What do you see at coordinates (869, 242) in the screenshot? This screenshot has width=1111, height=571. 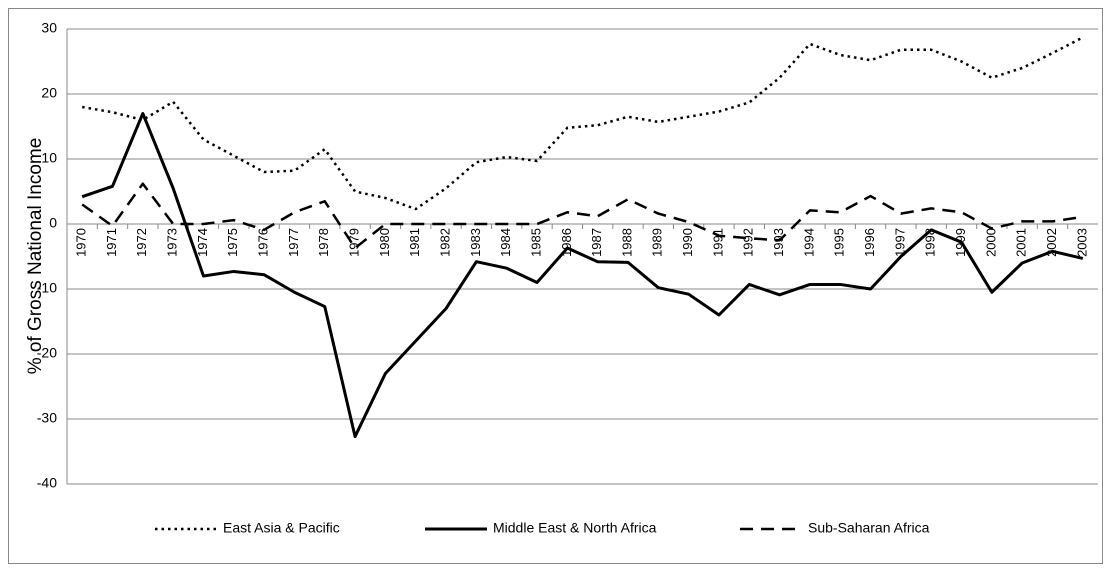 I see `x-tick-label: 1996` at bounding box center [869, 242].